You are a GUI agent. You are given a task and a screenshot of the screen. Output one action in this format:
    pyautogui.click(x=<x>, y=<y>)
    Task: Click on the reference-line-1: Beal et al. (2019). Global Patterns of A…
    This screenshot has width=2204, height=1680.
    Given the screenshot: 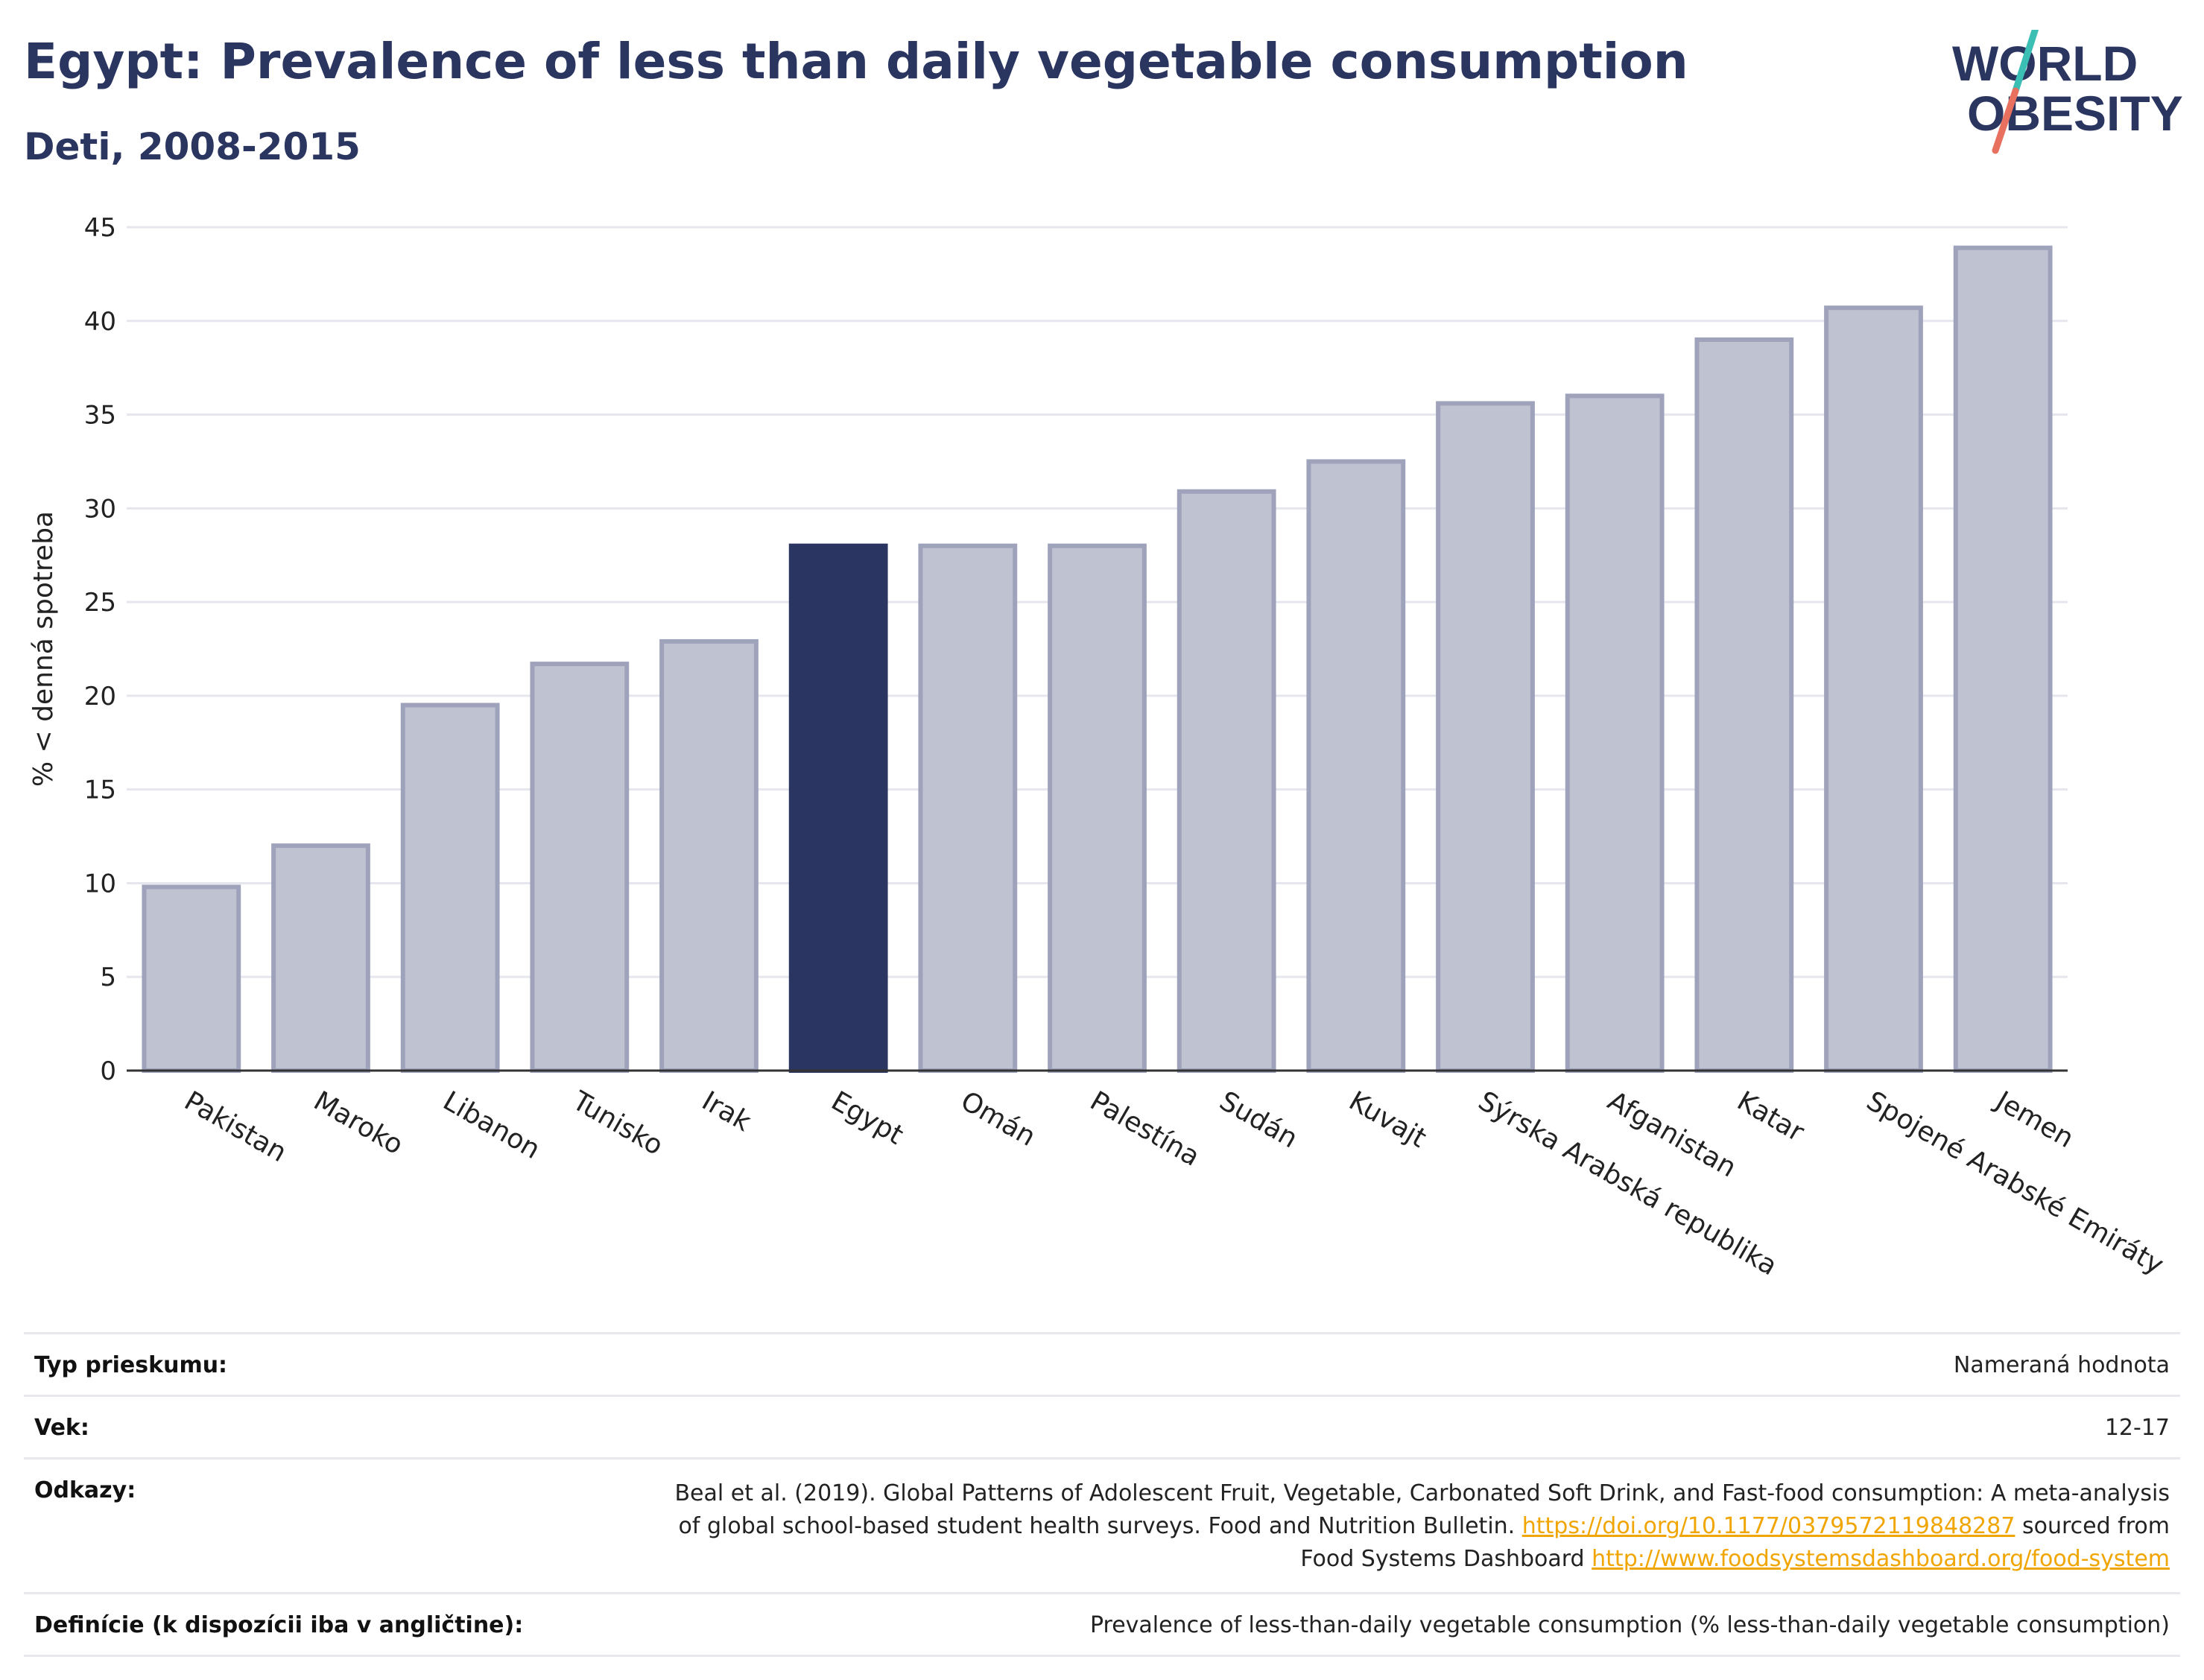 What is the action you would take?
    pyautogui.click(x=1422, y=1493)
    